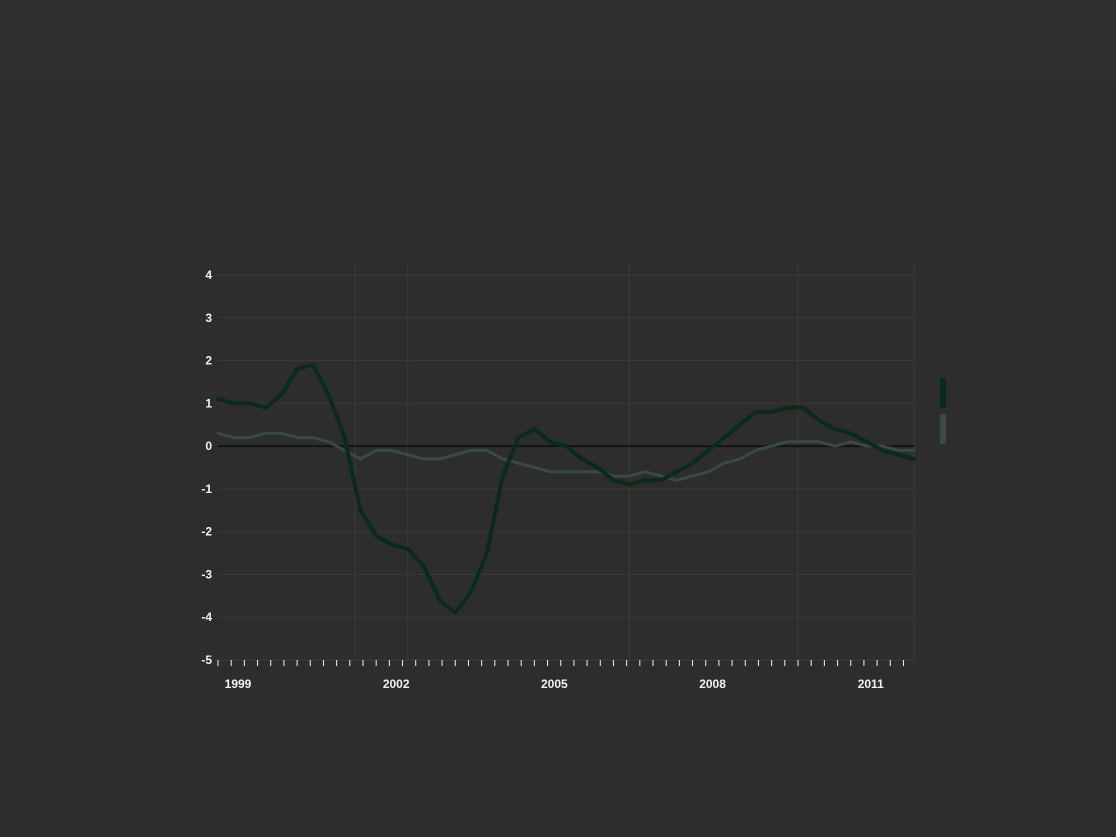  I want to click on y-tick-label: -5, so click(206, 660).